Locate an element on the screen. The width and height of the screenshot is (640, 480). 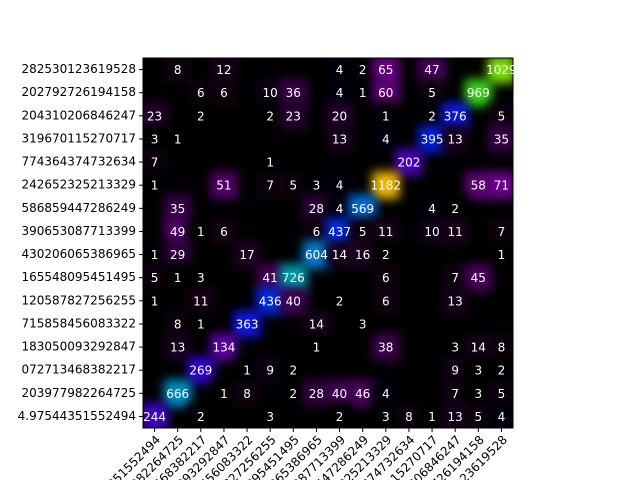
cell-label: 49 is located at coordinates (177, 232).